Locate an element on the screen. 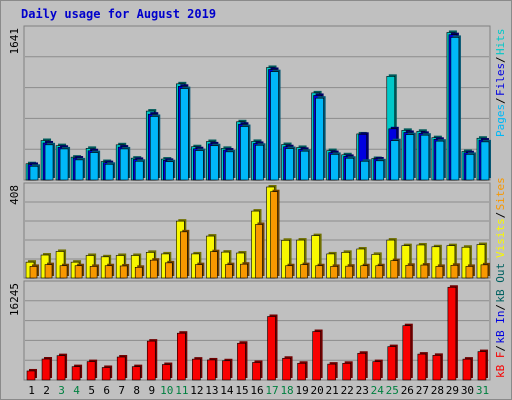 Image resolution: width=512 pixels, height=400 pixels. chart-title: Daily usage for August 2019 is located at coordinates (119, 14).